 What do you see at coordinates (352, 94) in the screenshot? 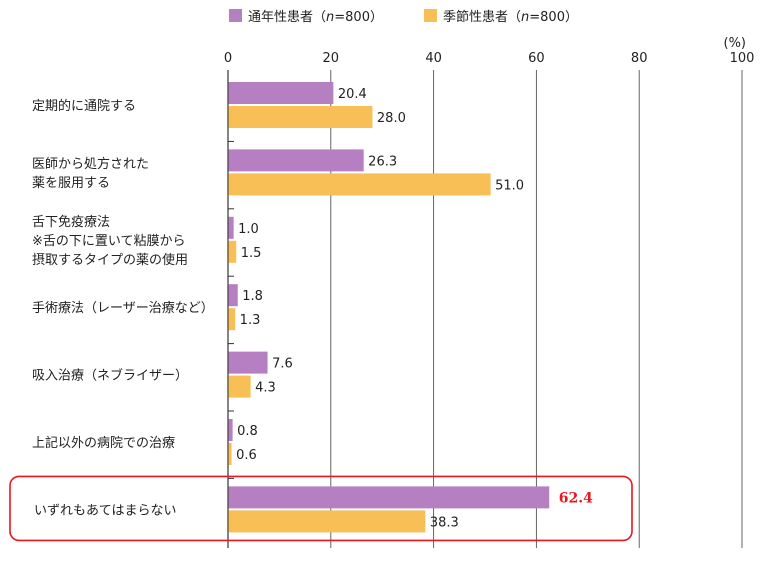
I see `value-label-s0-c0: 20.4` at bounding box center [352, 94].